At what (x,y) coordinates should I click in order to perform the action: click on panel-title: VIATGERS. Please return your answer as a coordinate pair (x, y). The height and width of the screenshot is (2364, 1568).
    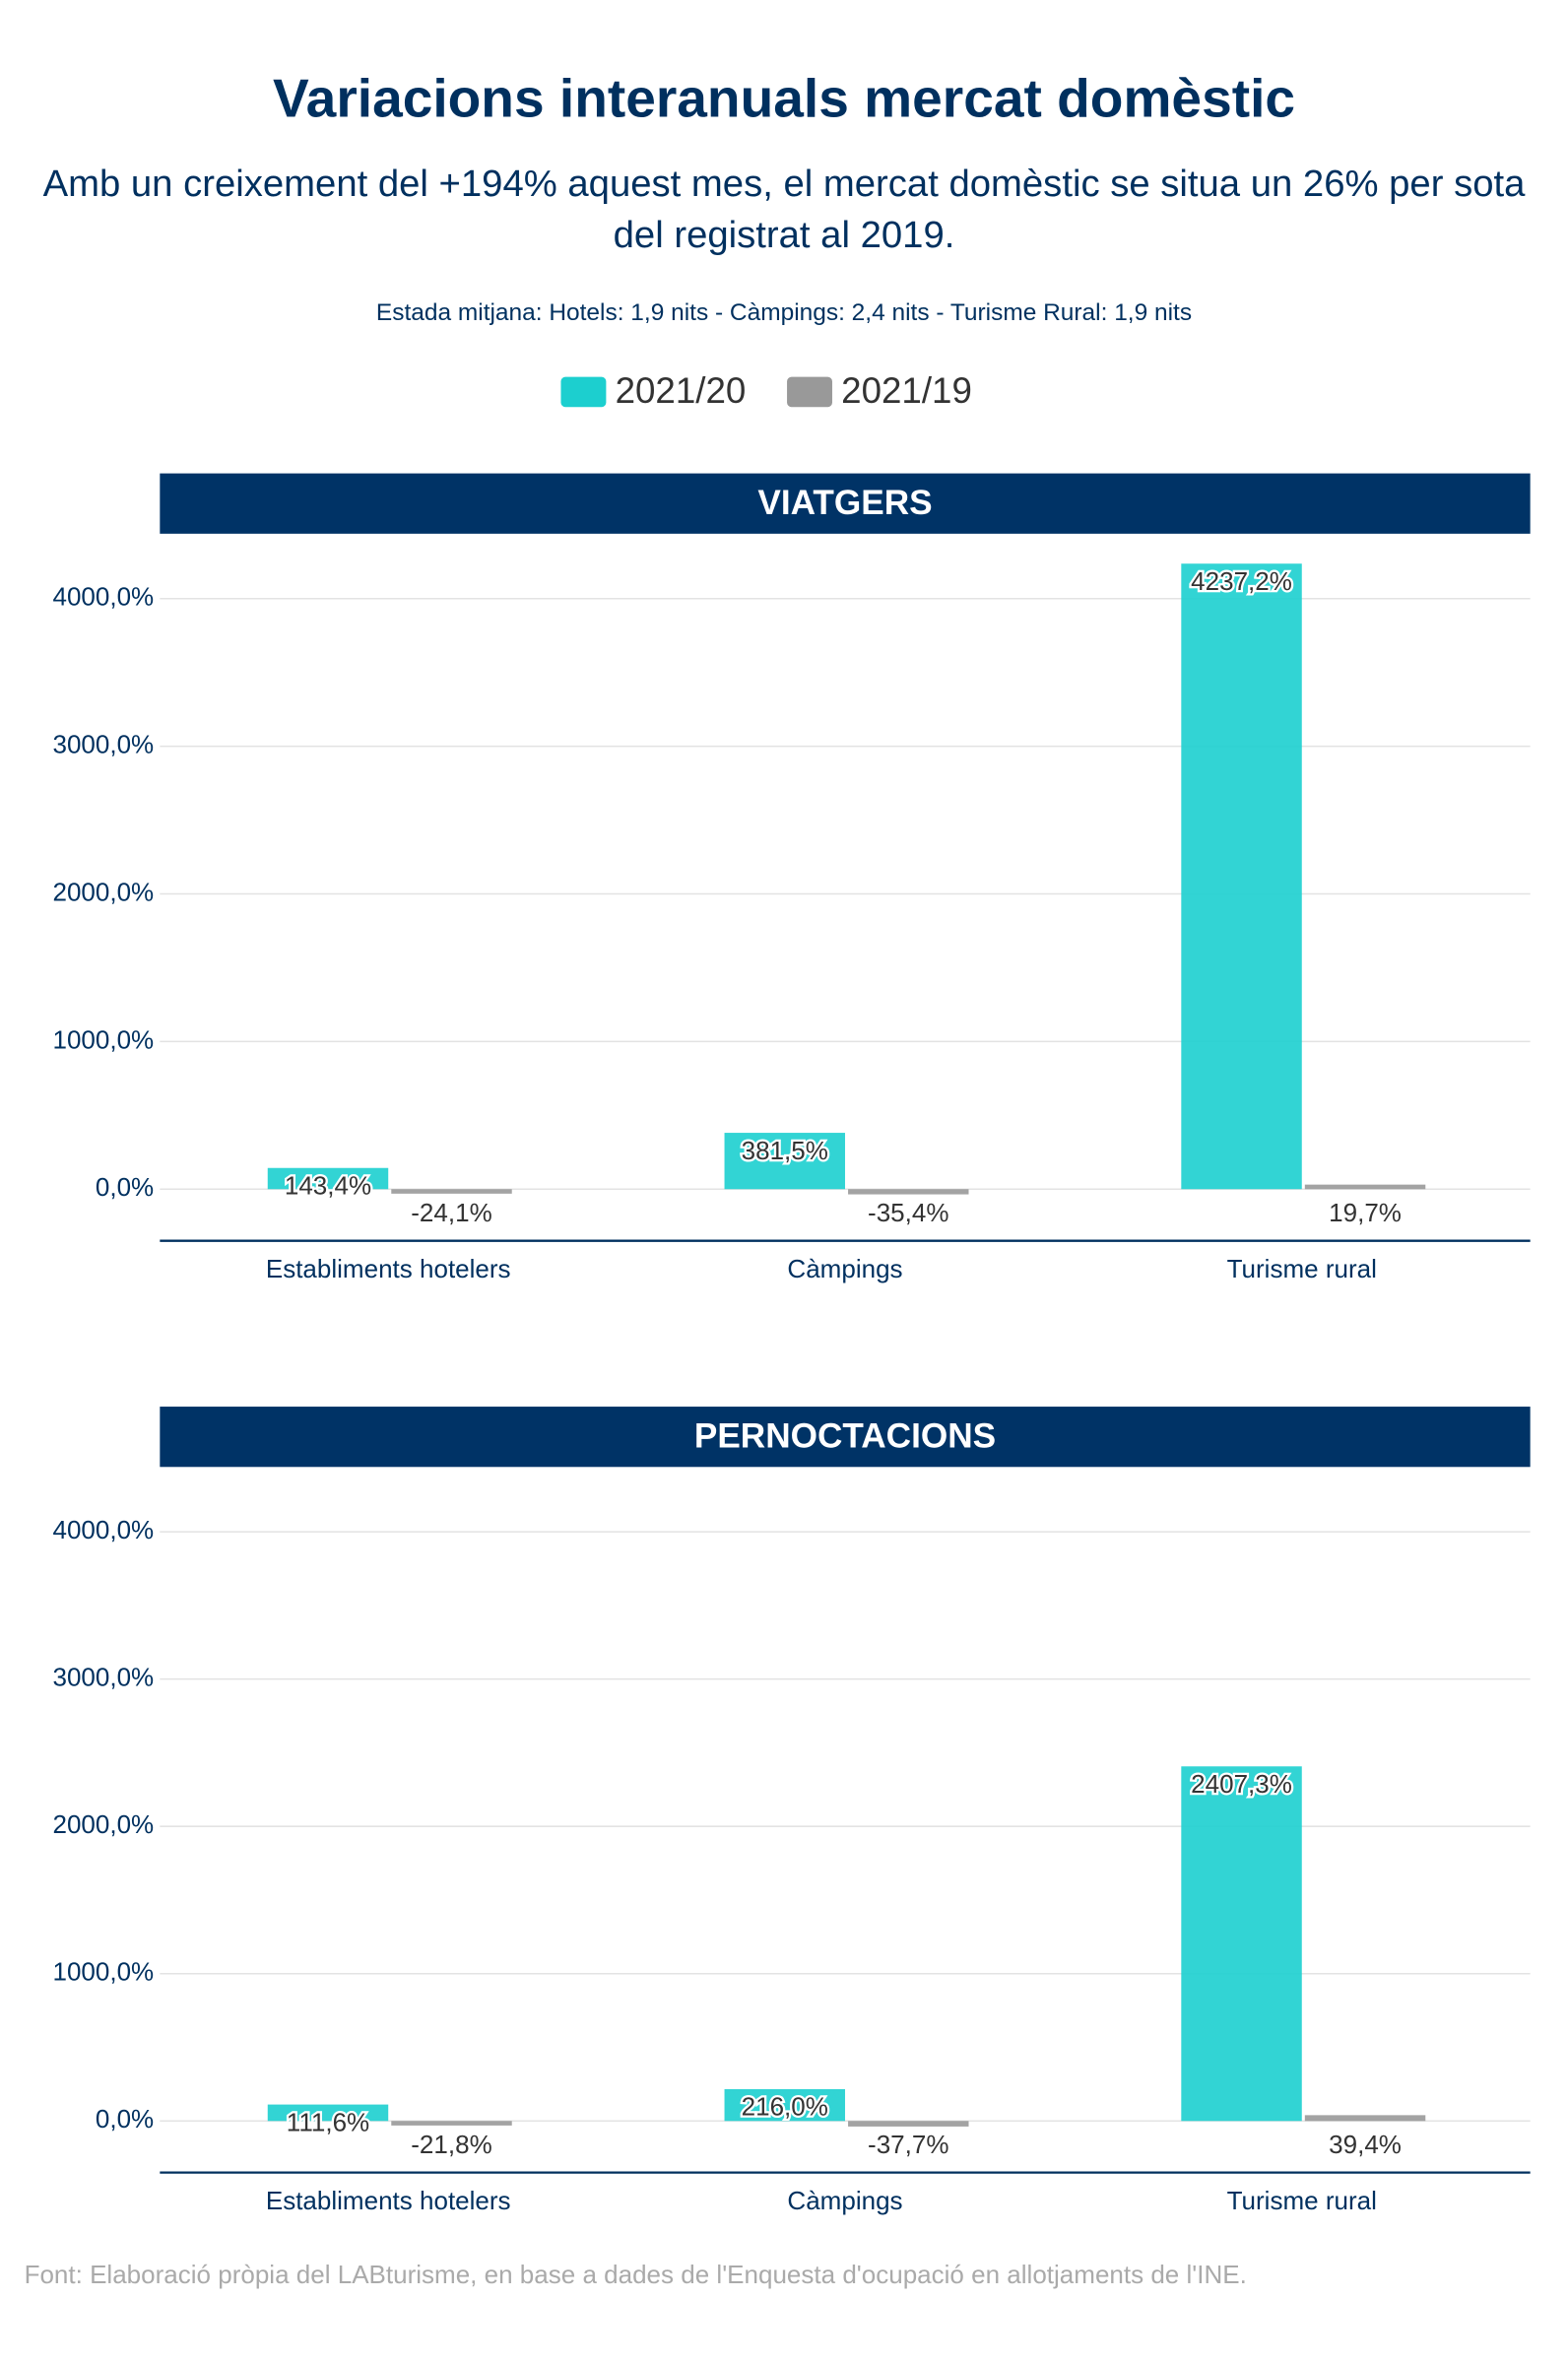
    Looking at the image, I should click on (845, 503).